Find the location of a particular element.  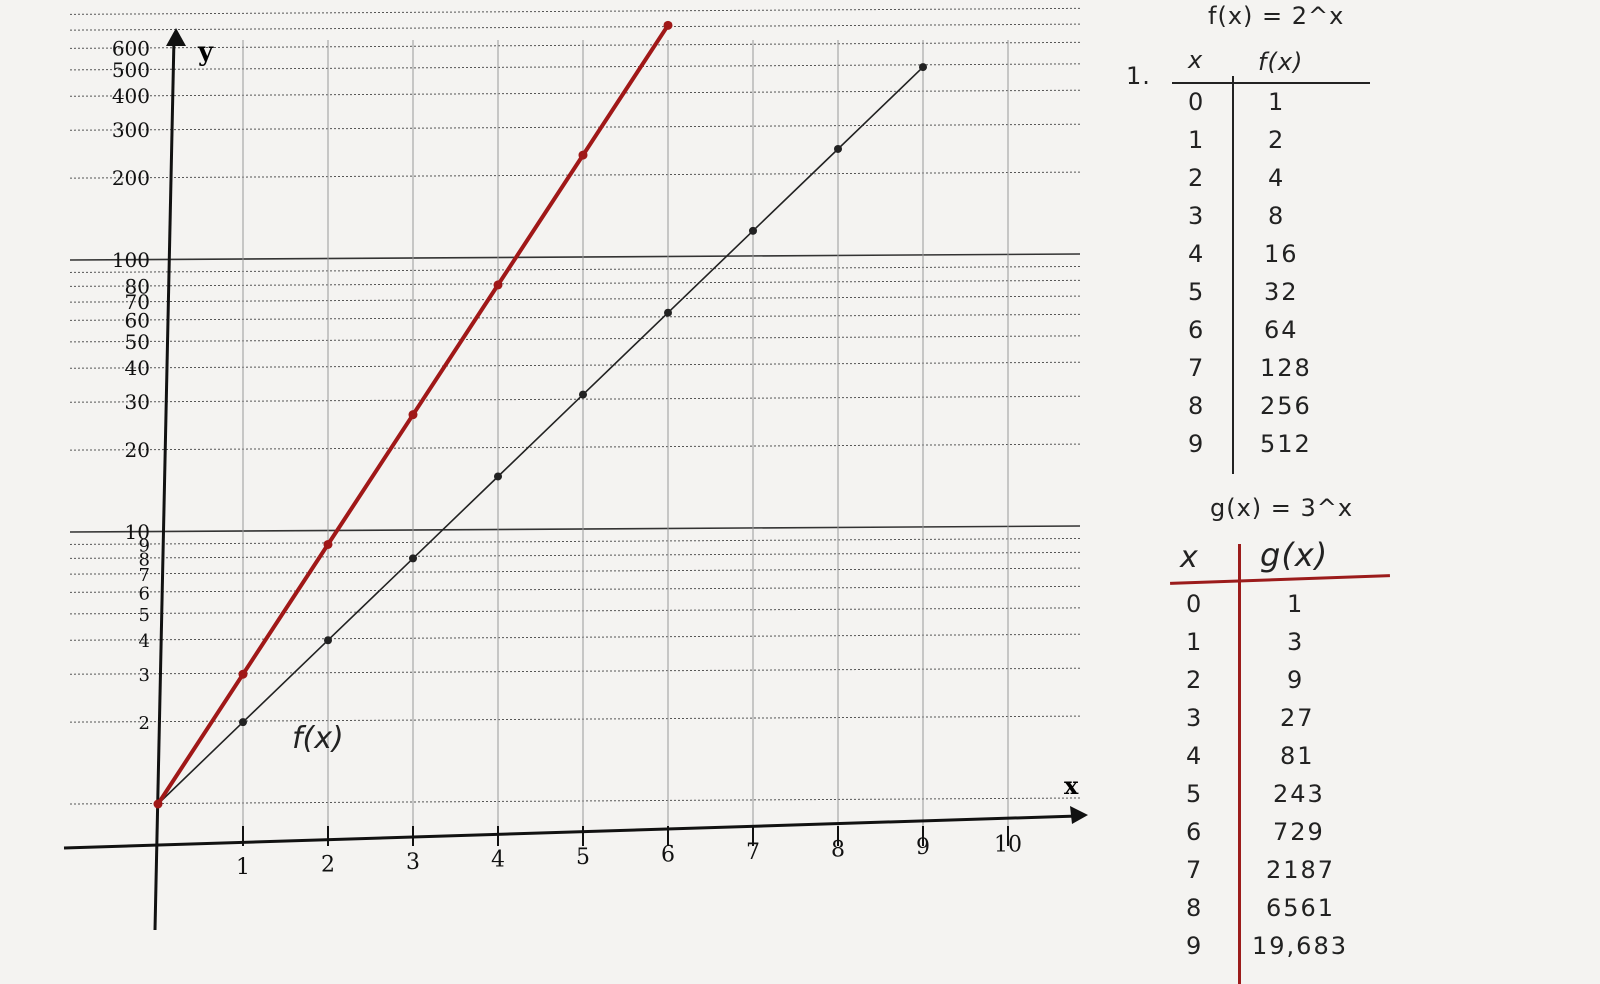

y-tick-label: 7 is located at coordinates (144, 575).